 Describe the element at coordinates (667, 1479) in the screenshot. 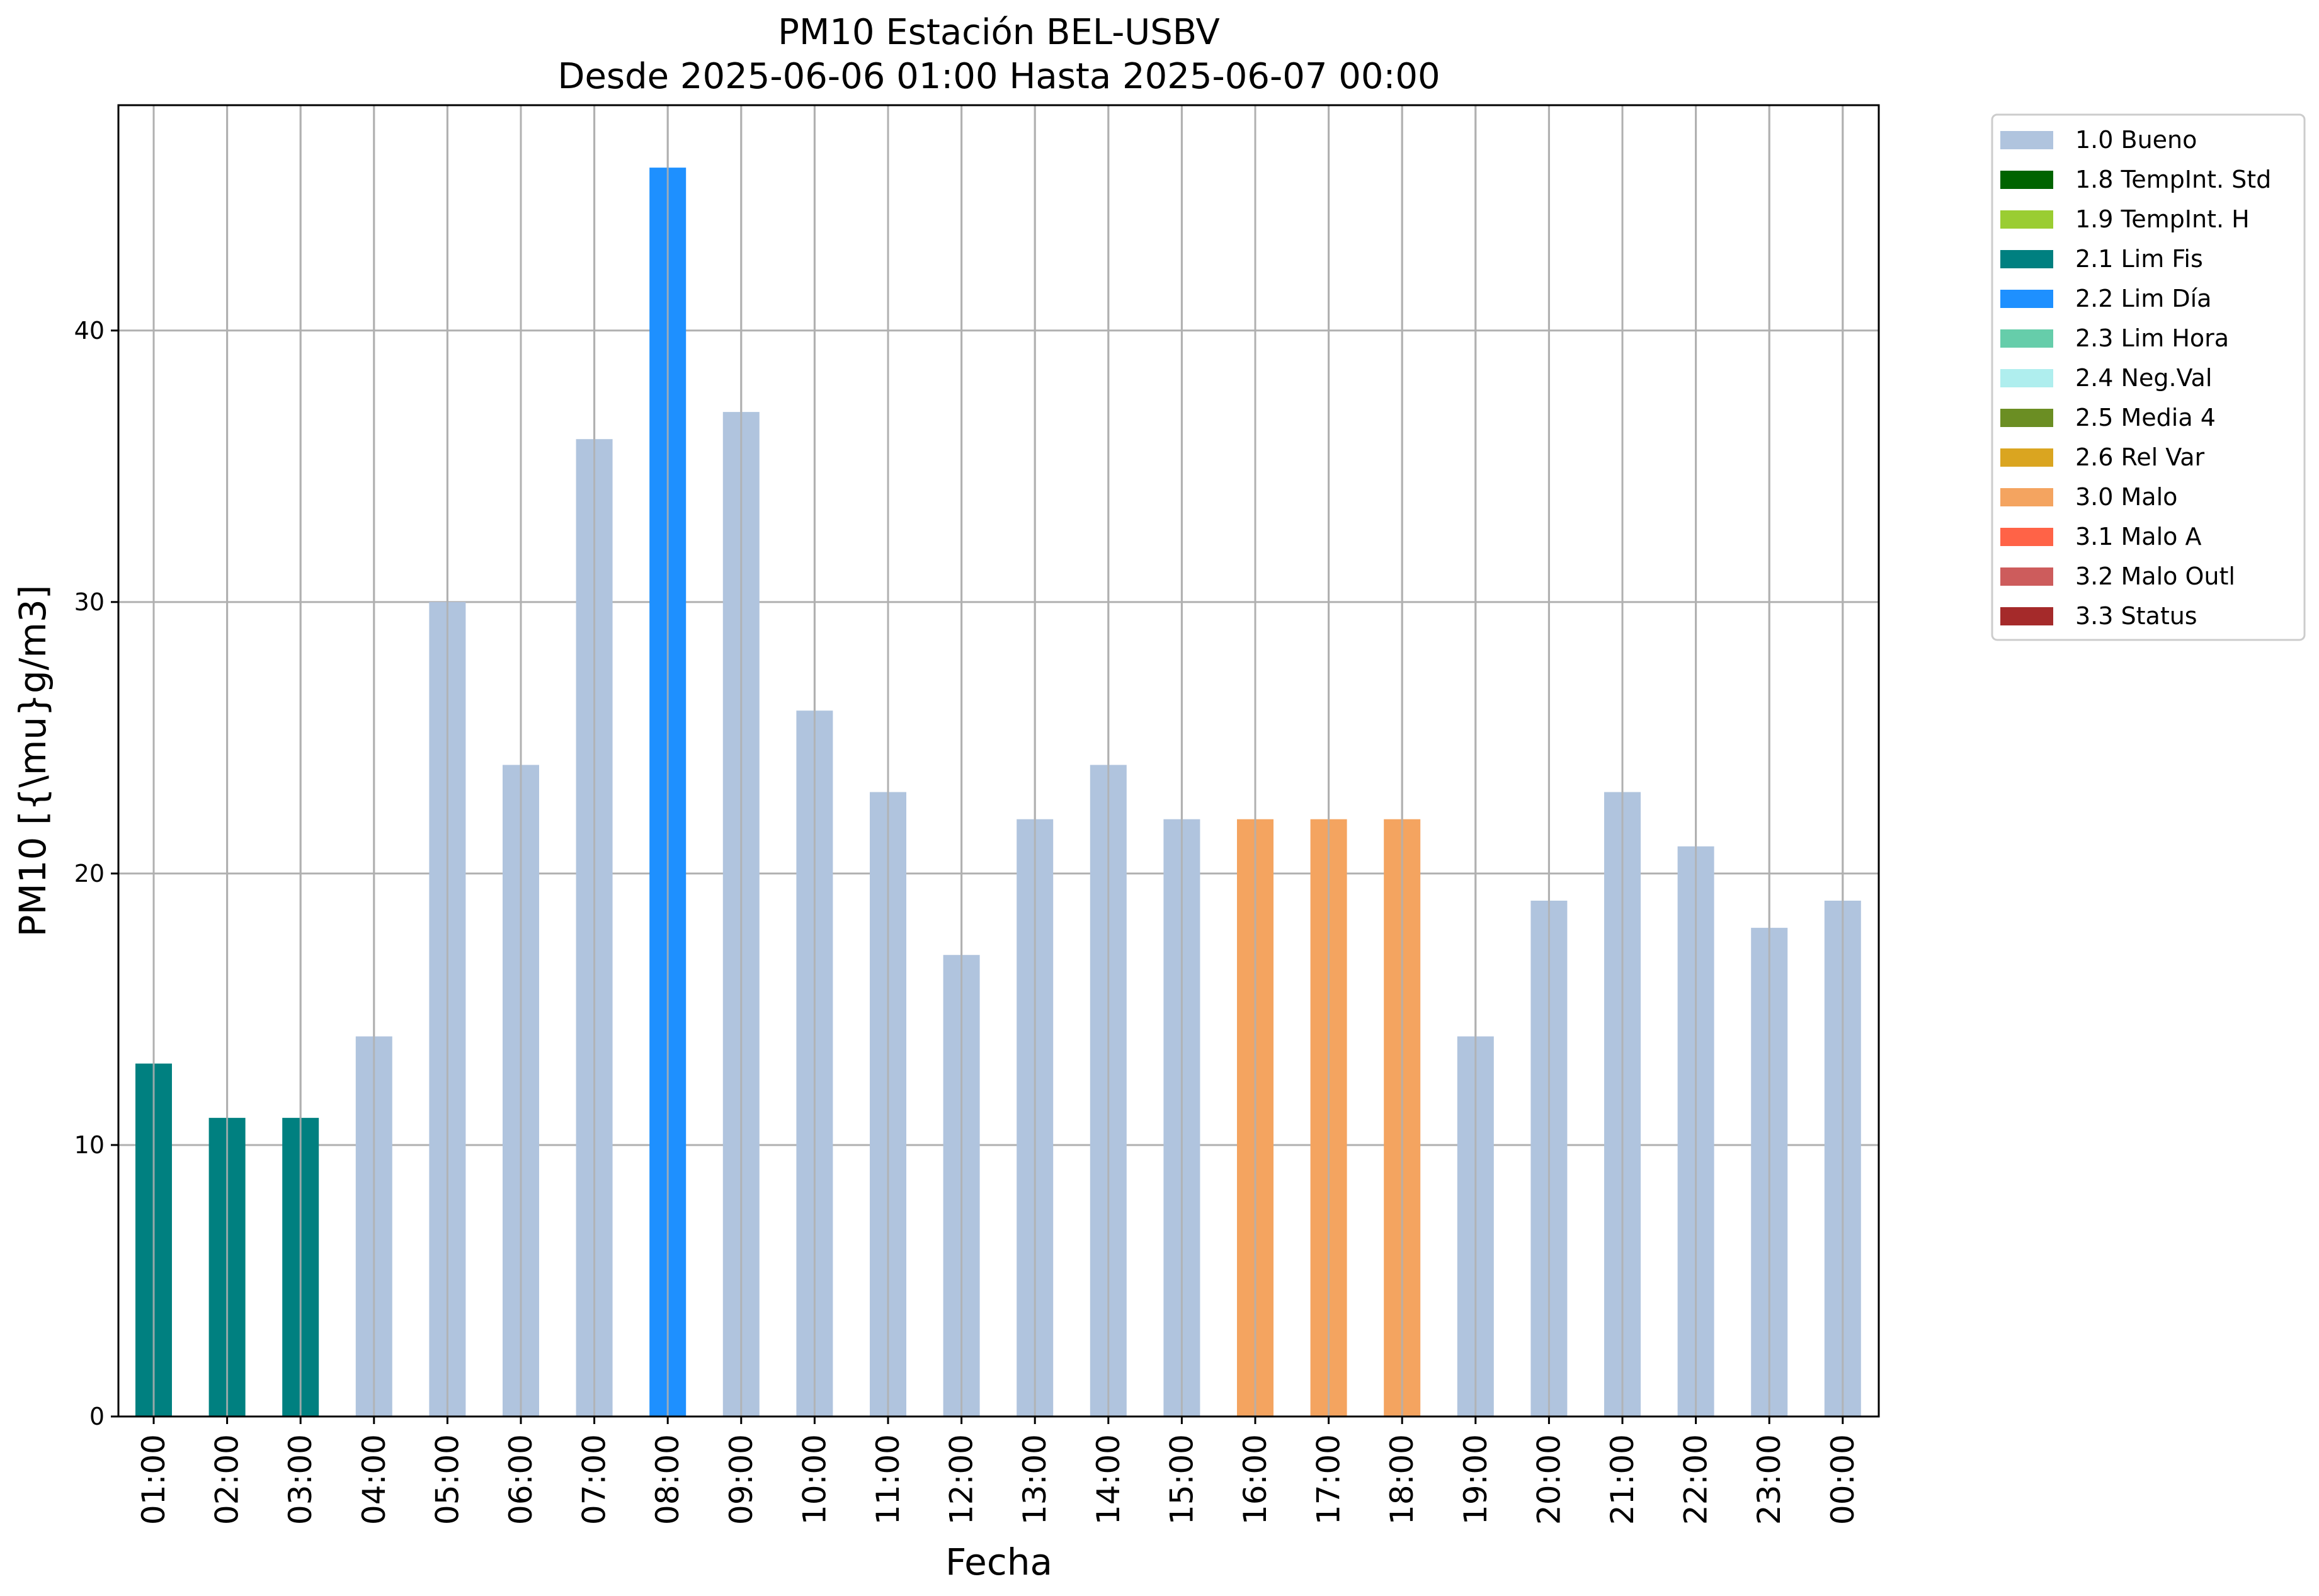

I see `x-tick-label: 08:00` at that location.